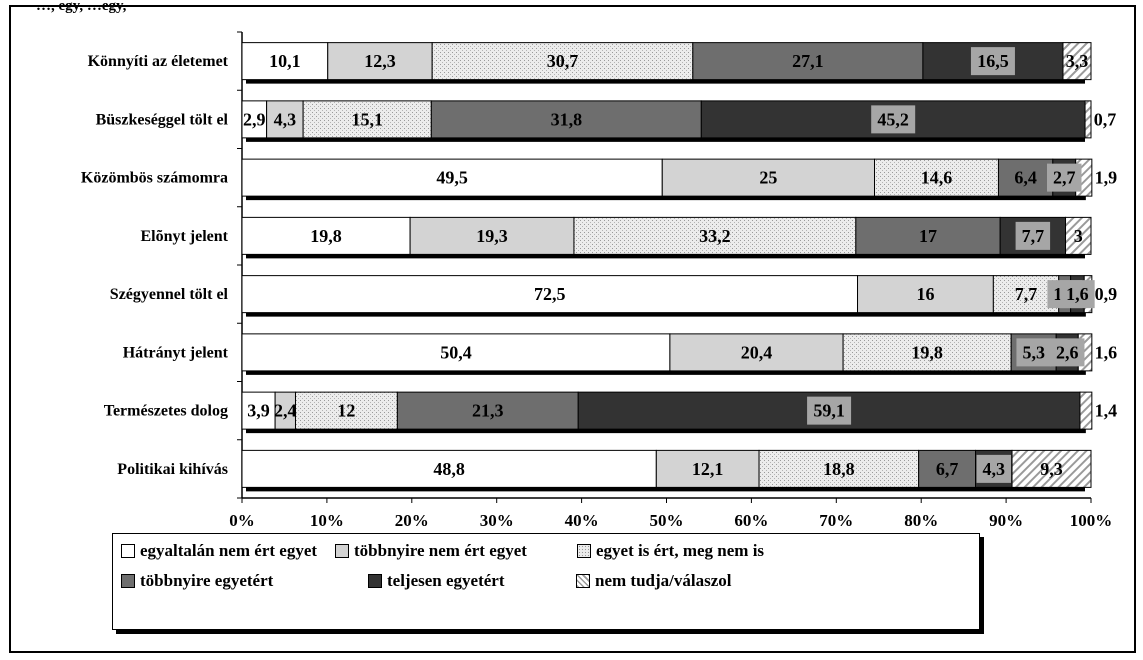  What do you see at coordinates (166, 411) in the screenshot?
I see `category-label: Természetes dolog` at bounding box center [166, 411].